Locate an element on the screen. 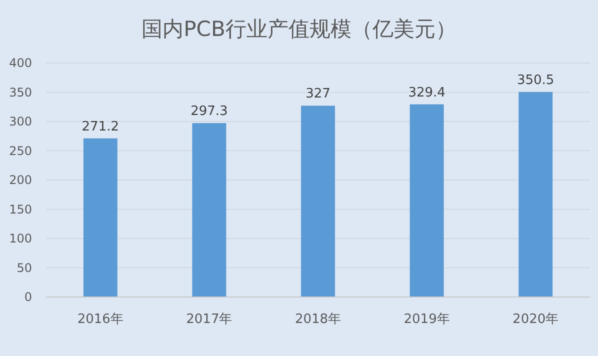  x-tick-label: 2016年 is located at coordinates (100, 319).